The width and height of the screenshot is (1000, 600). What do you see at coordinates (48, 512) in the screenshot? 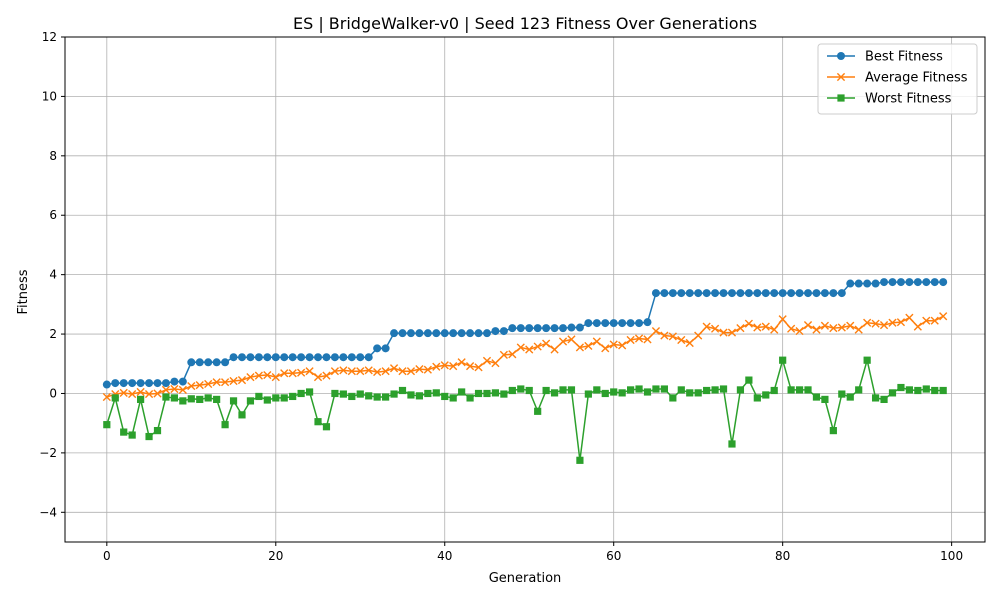
I see `y-tick-label: −4` at bounding box center [48, 512].